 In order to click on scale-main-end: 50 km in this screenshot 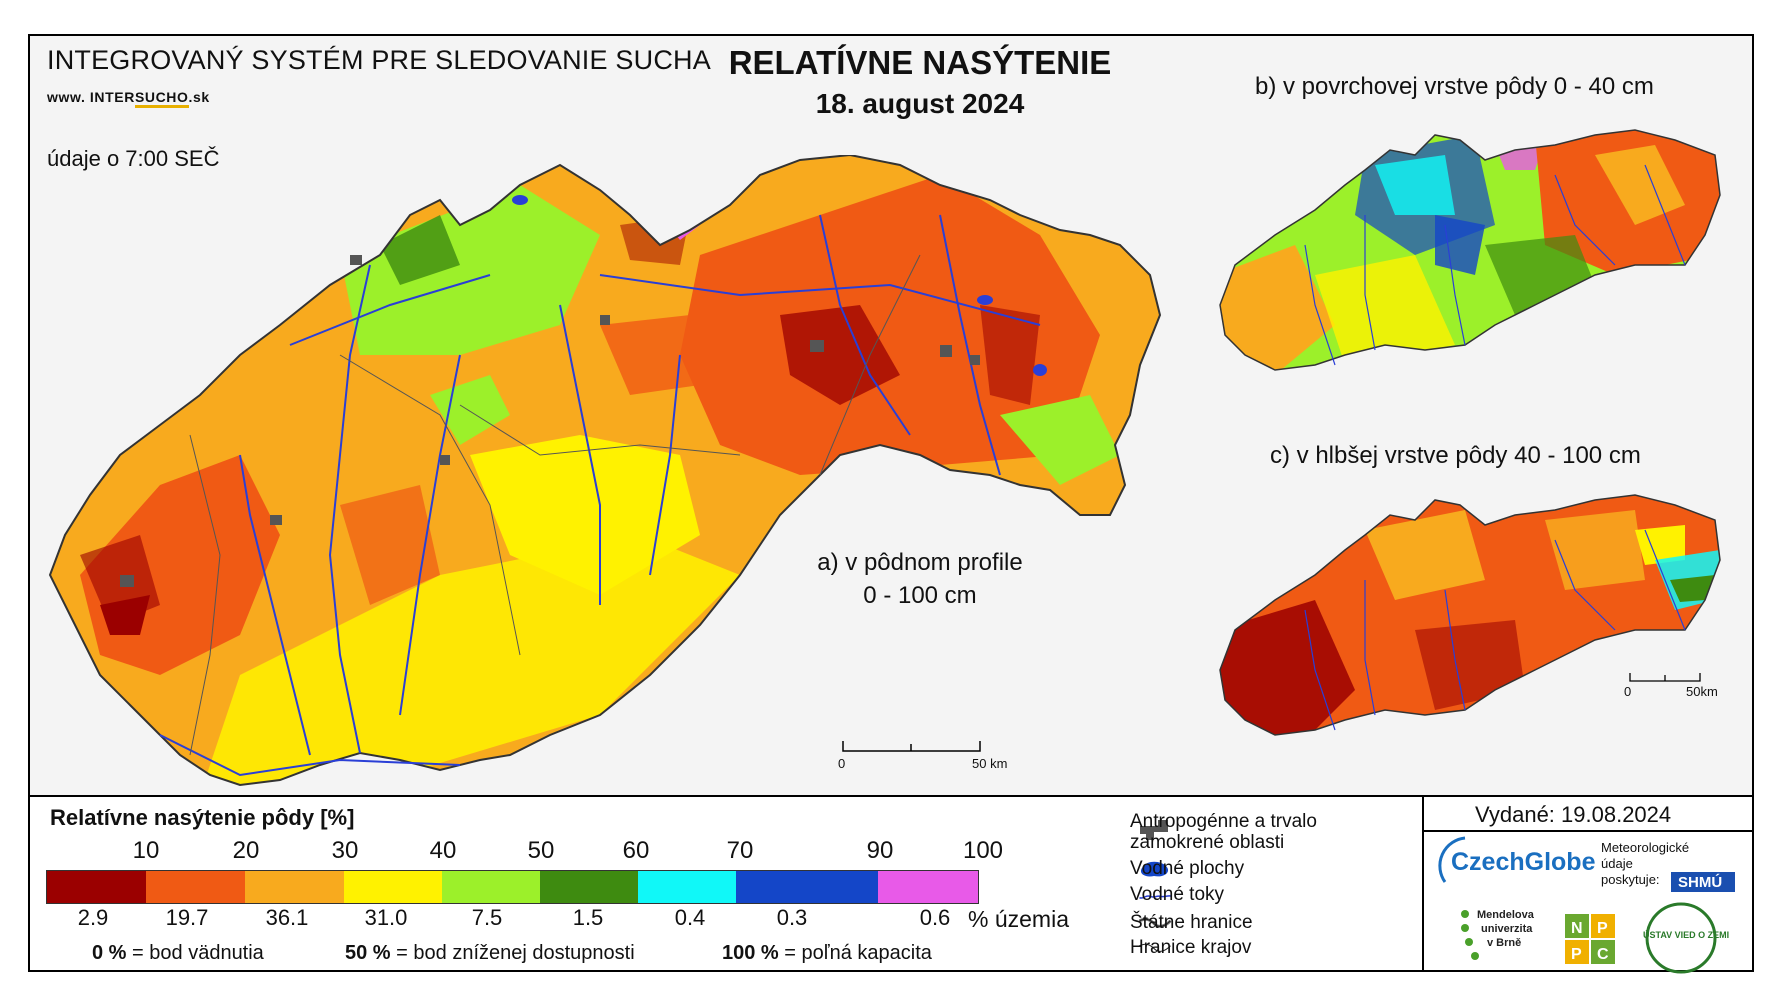, I will do `click(990, 763)`.